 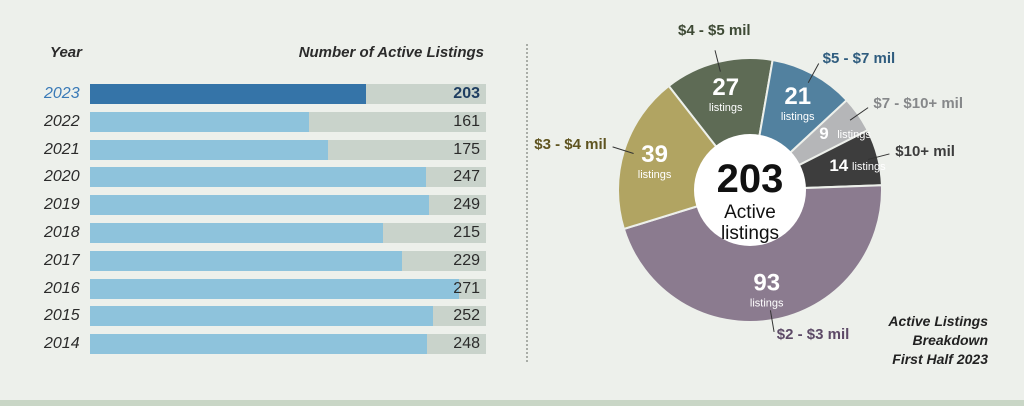 I want to click on year-label: 2016, so click(x=62, y=288).